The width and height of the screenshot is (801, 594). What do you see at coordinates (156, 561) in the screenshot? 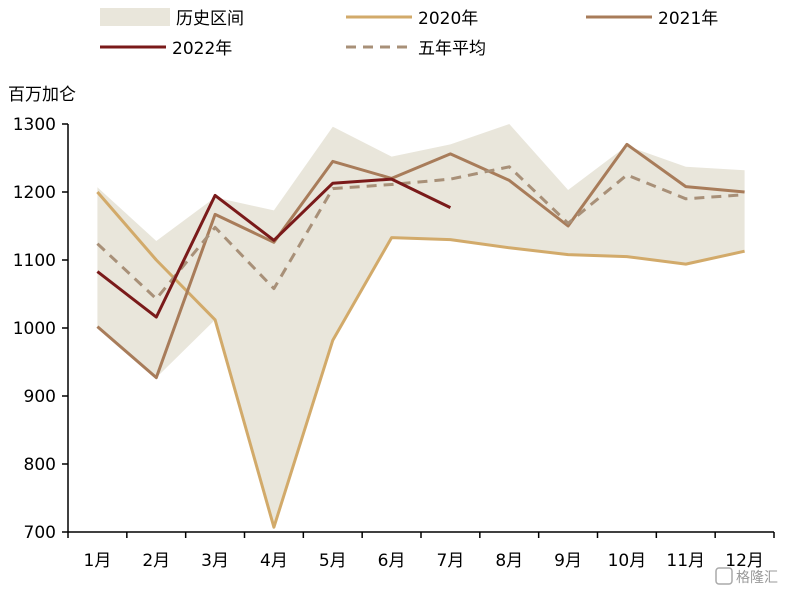
I see `x-tick-label: 2月` at bounding box center [156, 561].